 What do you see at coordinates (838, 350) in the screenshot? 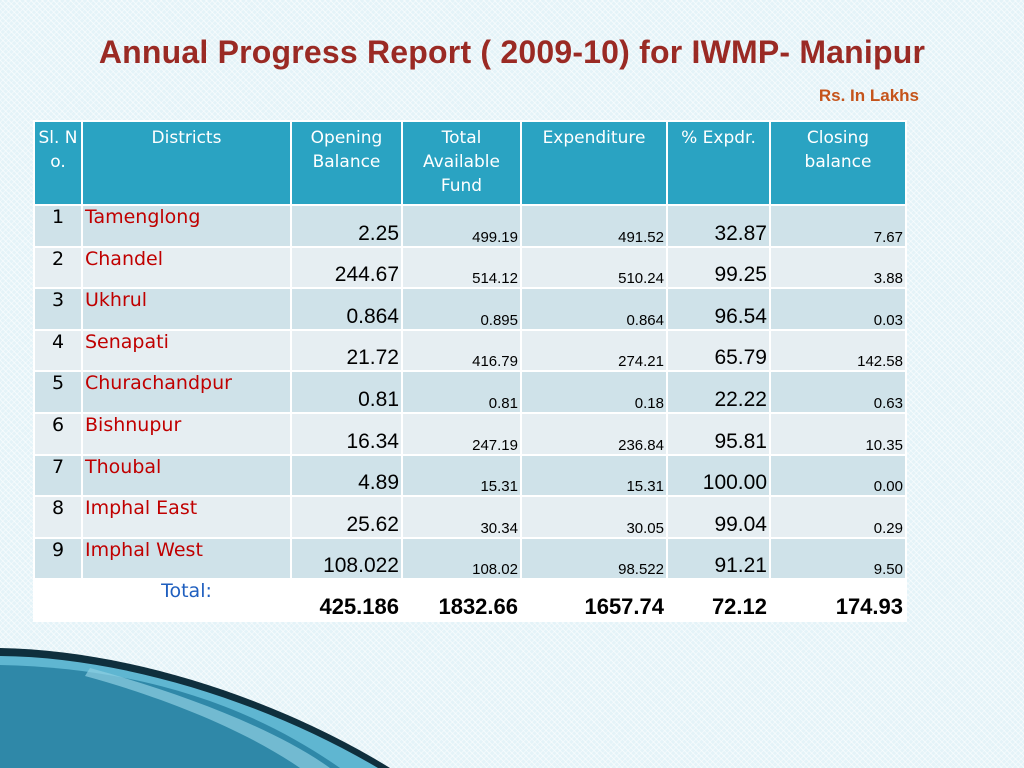
I see `cell-closing-balance: 142.58` at bounding box center [838, 350].